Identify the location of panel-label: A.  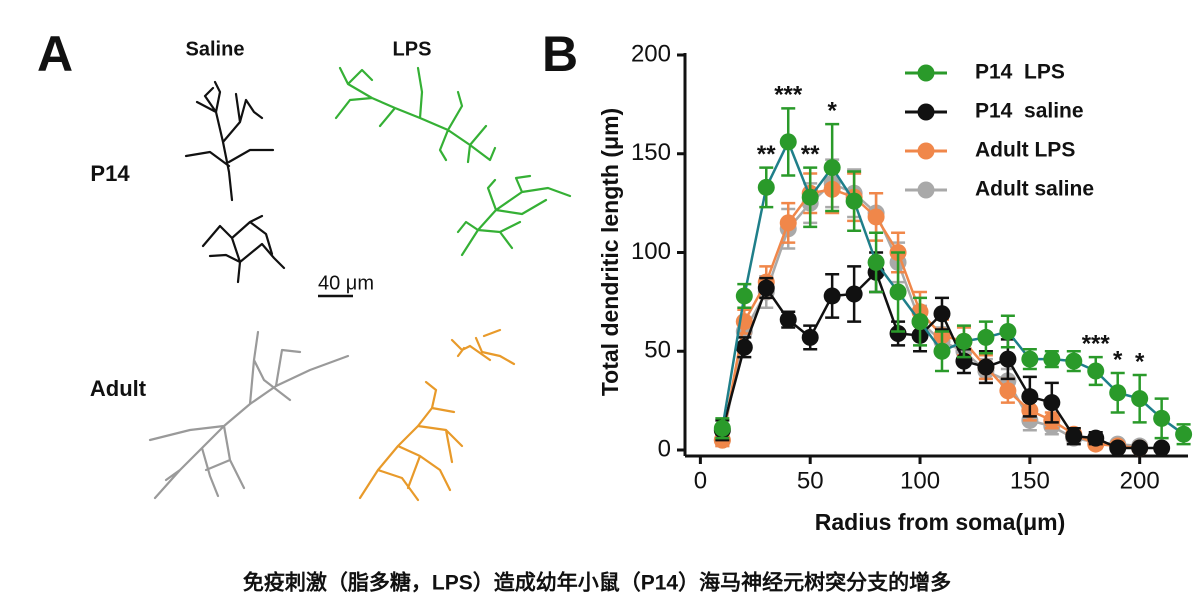
(55, 54).